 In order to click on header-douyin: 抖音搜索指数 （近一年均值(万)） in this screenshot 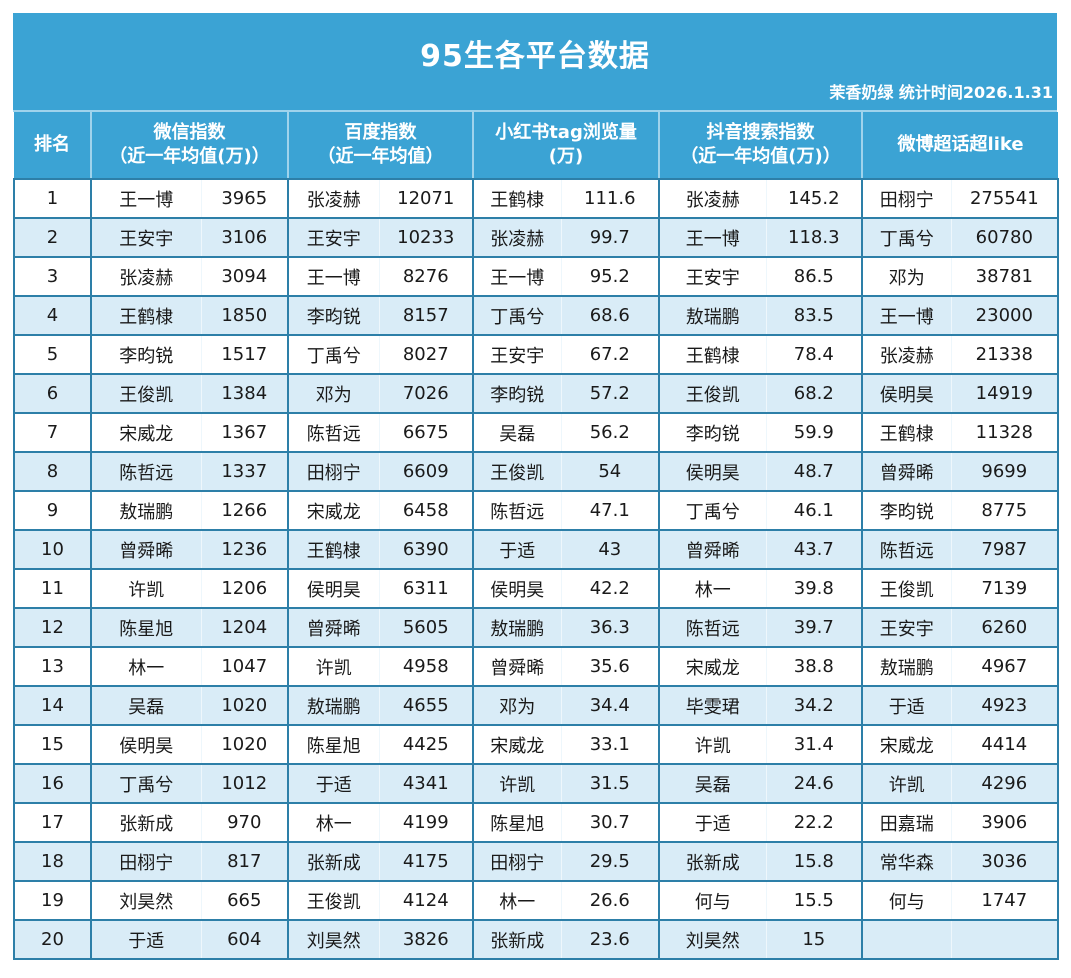, I will do `click(761, 146)`.